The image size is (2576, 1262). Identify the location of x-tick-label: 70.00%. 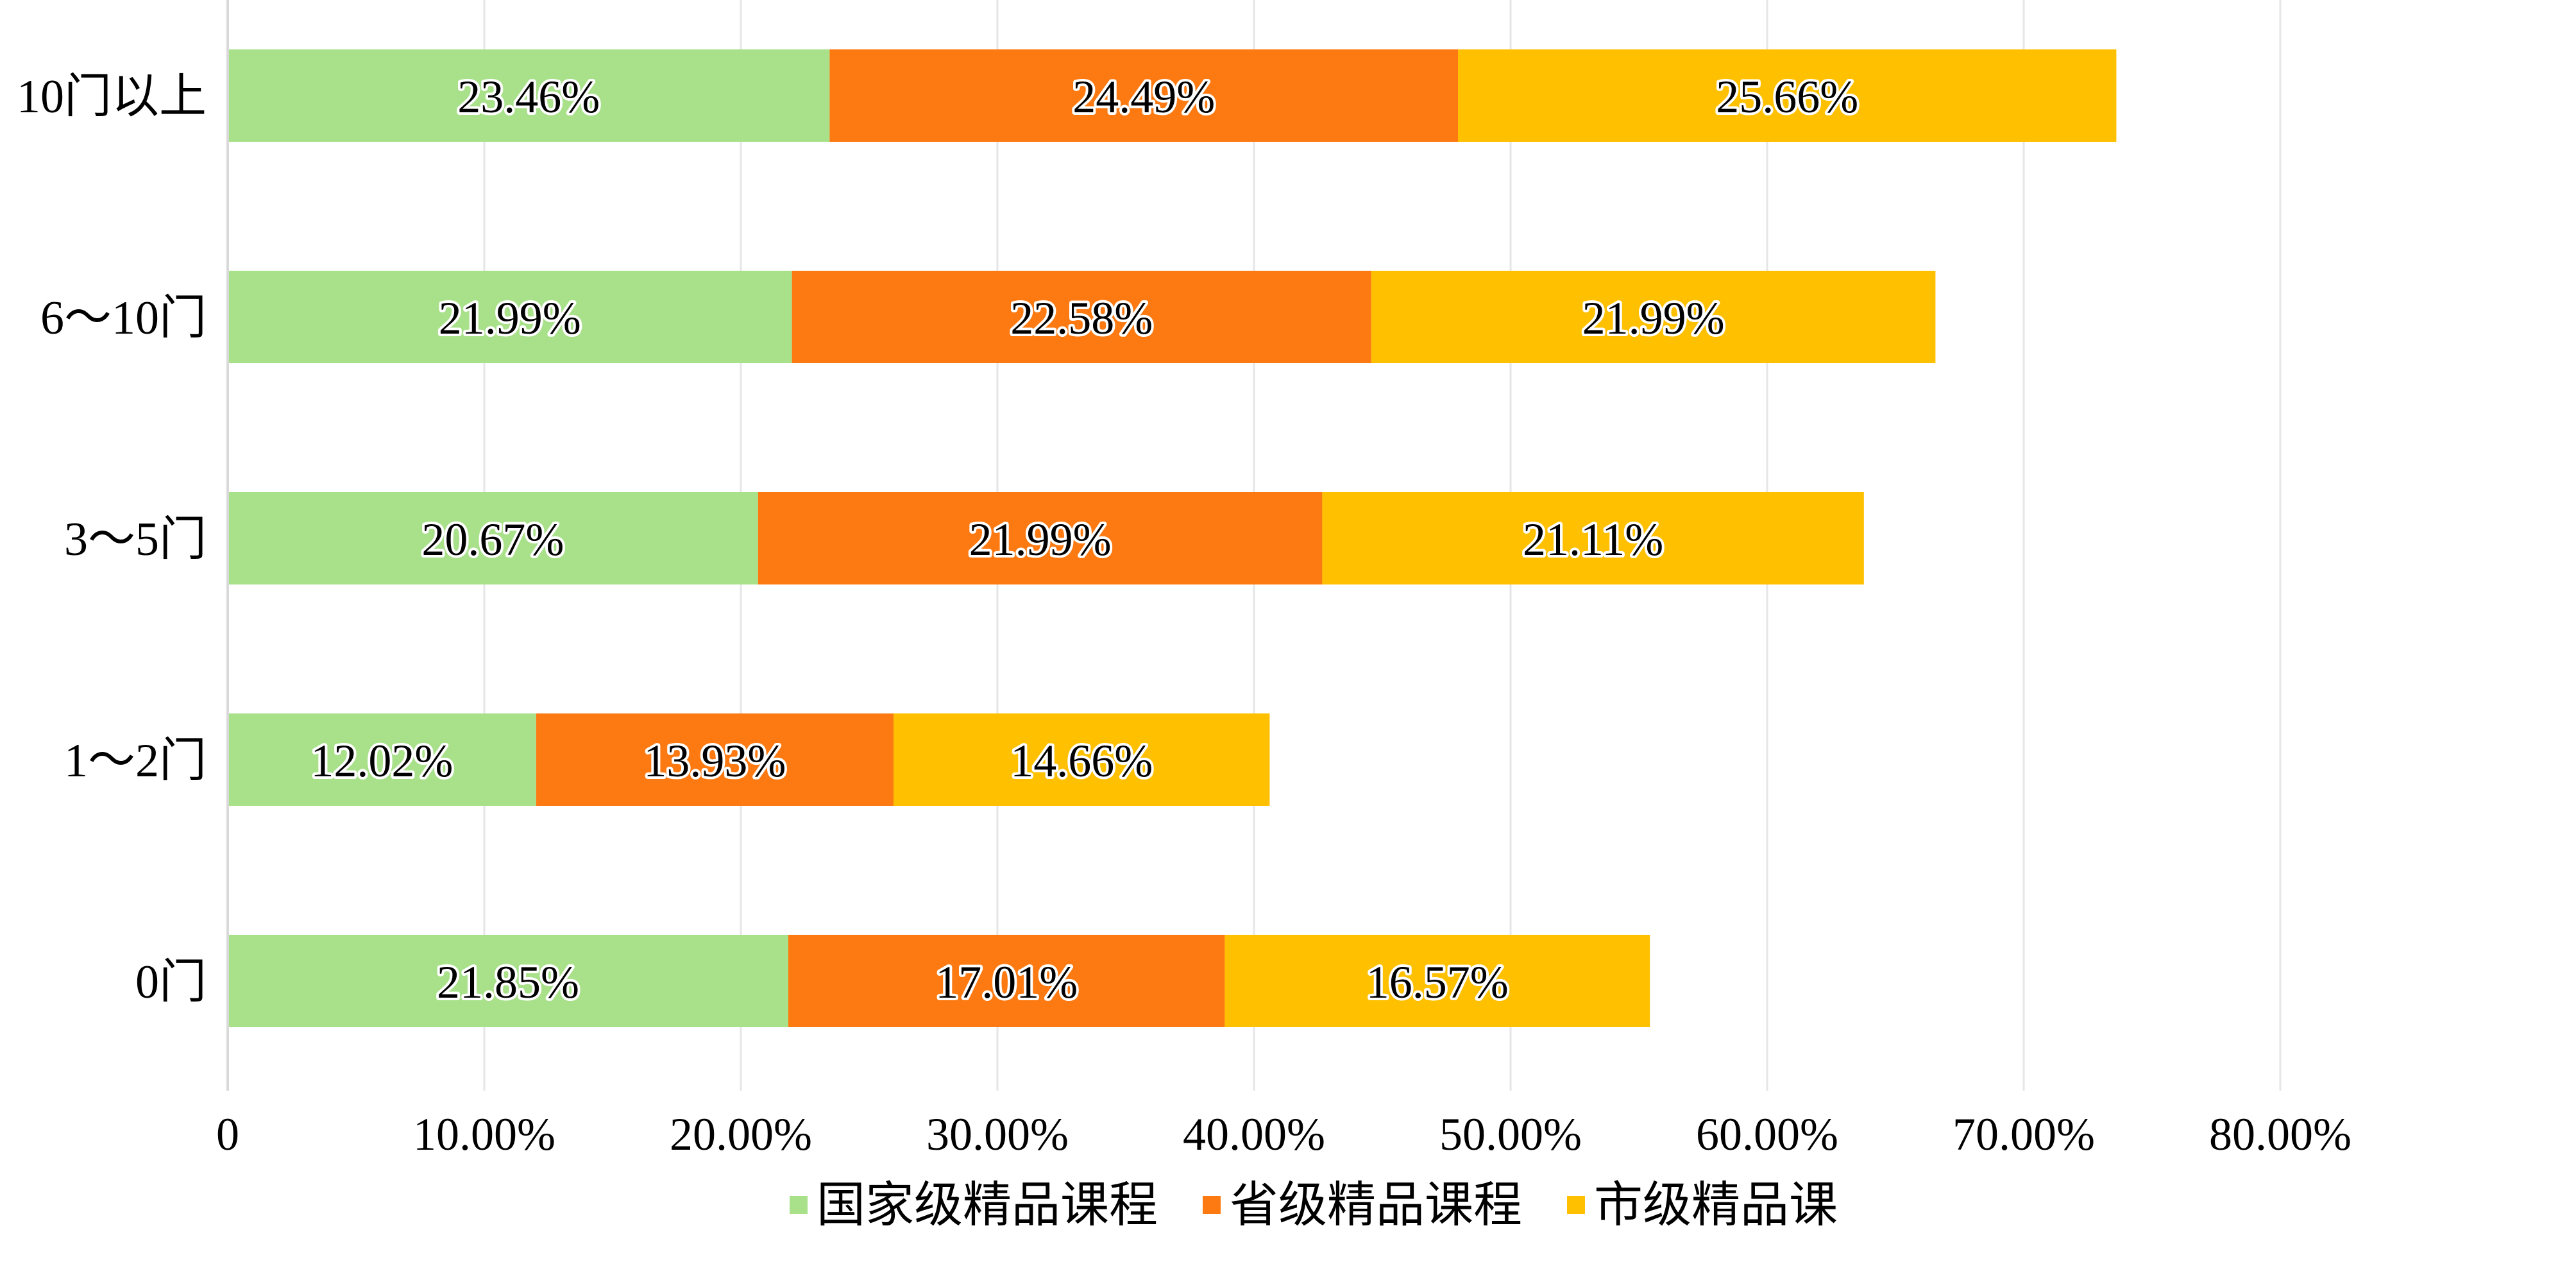
(2024, 1134).